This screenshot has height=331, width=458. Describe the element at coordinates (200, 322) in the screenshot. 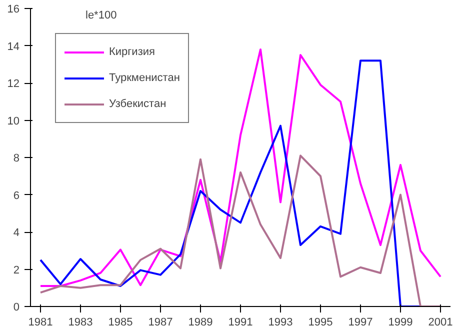

I see `x-tick-label: 1989` at that location.